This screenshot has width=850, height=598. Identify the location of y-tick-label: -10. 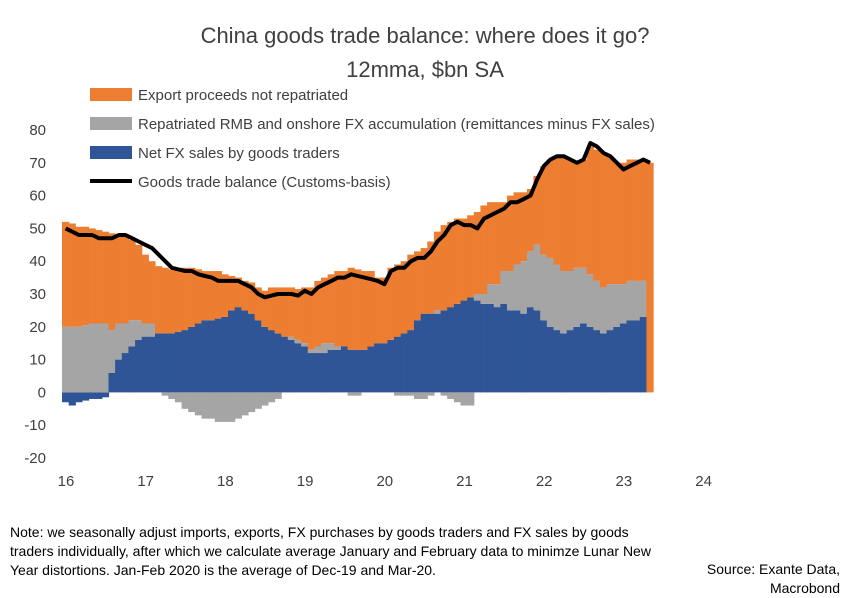
(35, 425).